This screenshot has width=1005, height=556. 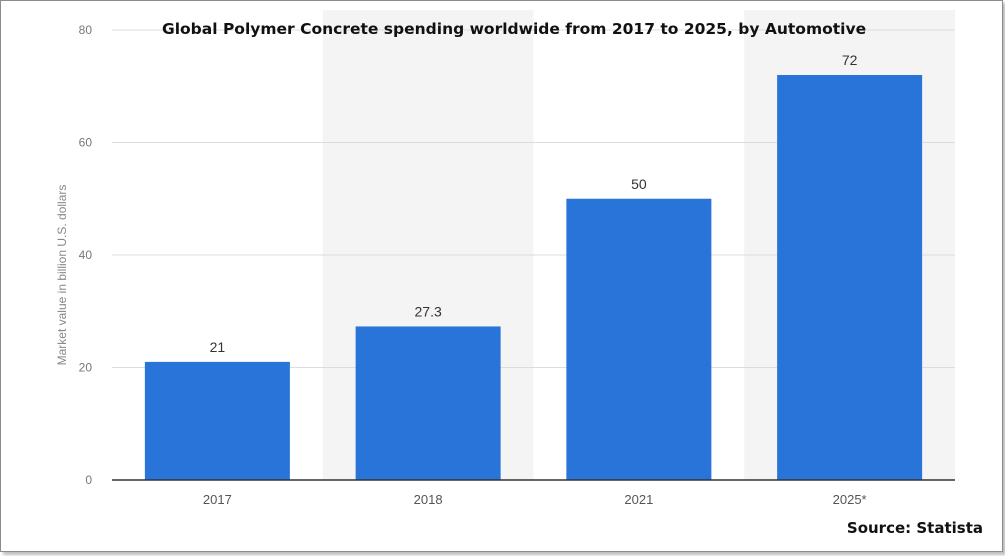 I want to click on value-label: 50, so click(x=639, y=184).